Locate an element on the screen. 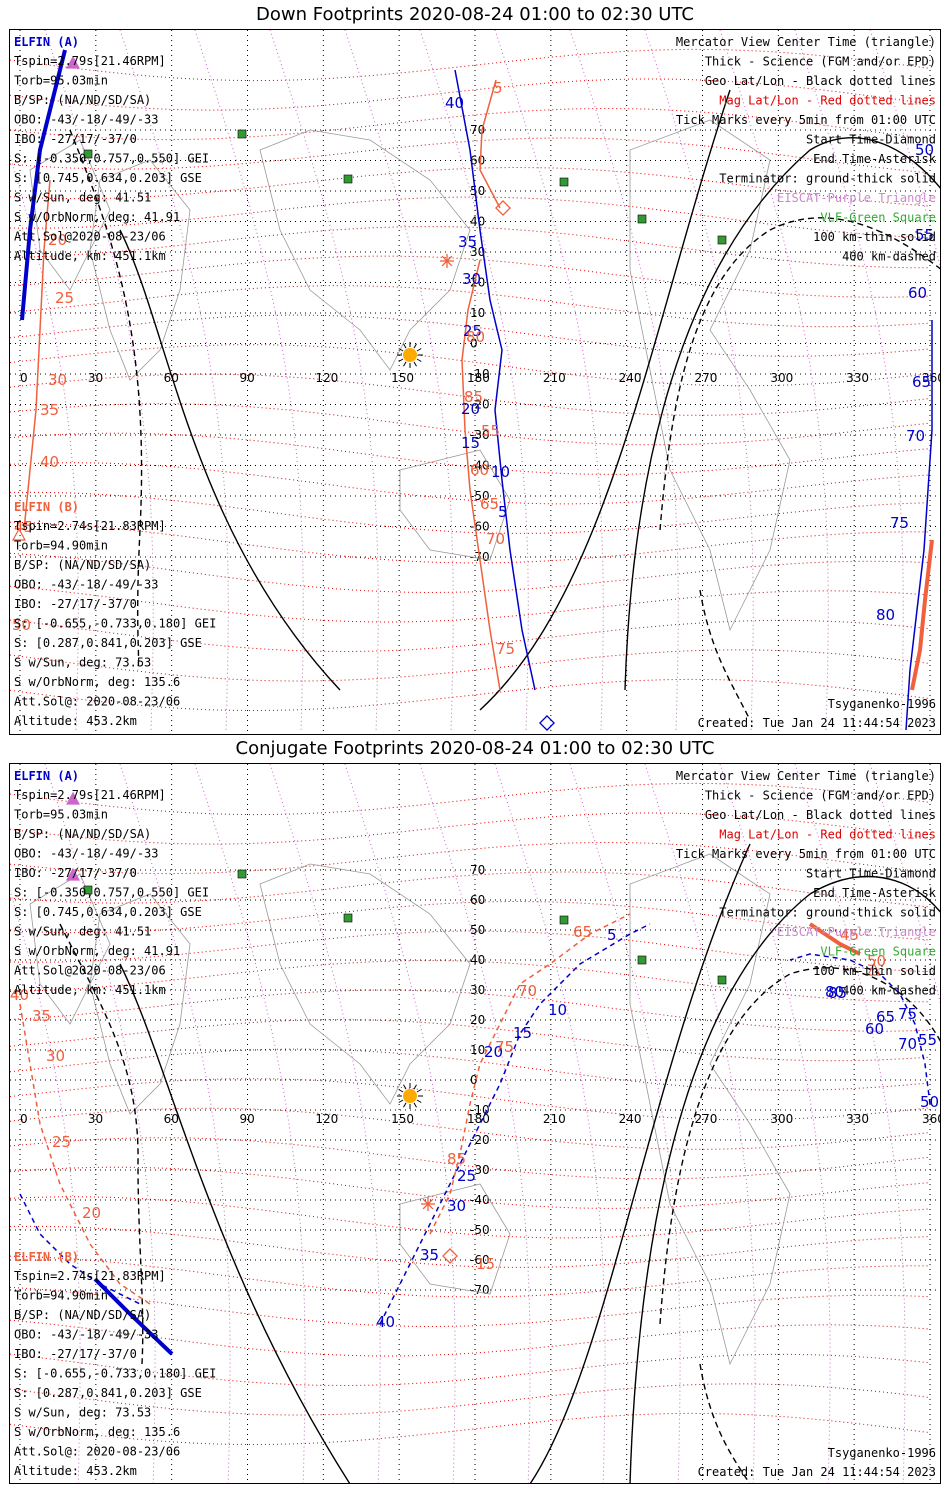 The image size is (950, 1500). lat-tick-label: -70 is located at coordinates (480, 1290).